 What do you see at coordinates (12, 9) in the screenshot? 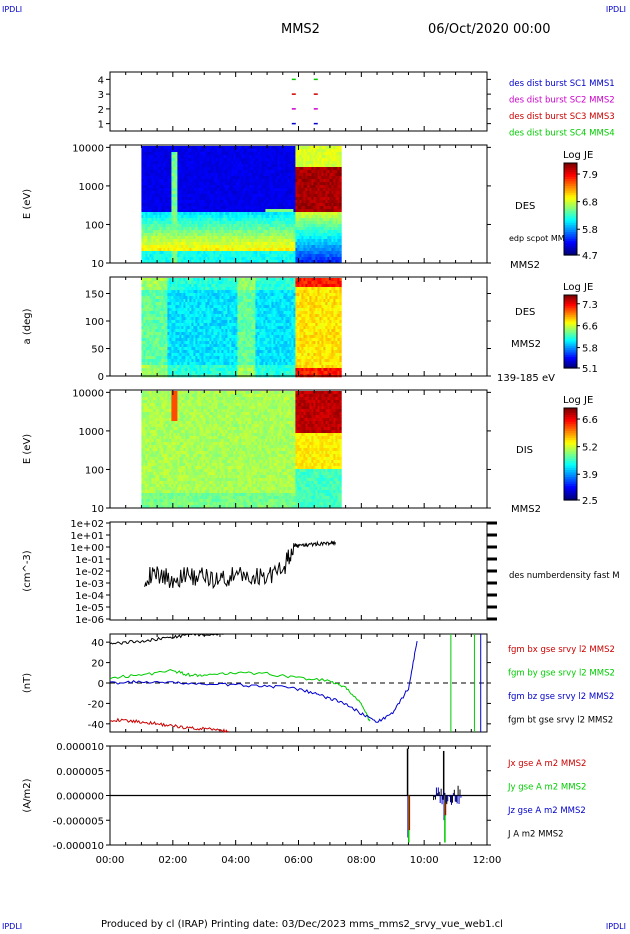
I see `corner-logo-top-left: IPDLI` at bounding box center [12, 9].